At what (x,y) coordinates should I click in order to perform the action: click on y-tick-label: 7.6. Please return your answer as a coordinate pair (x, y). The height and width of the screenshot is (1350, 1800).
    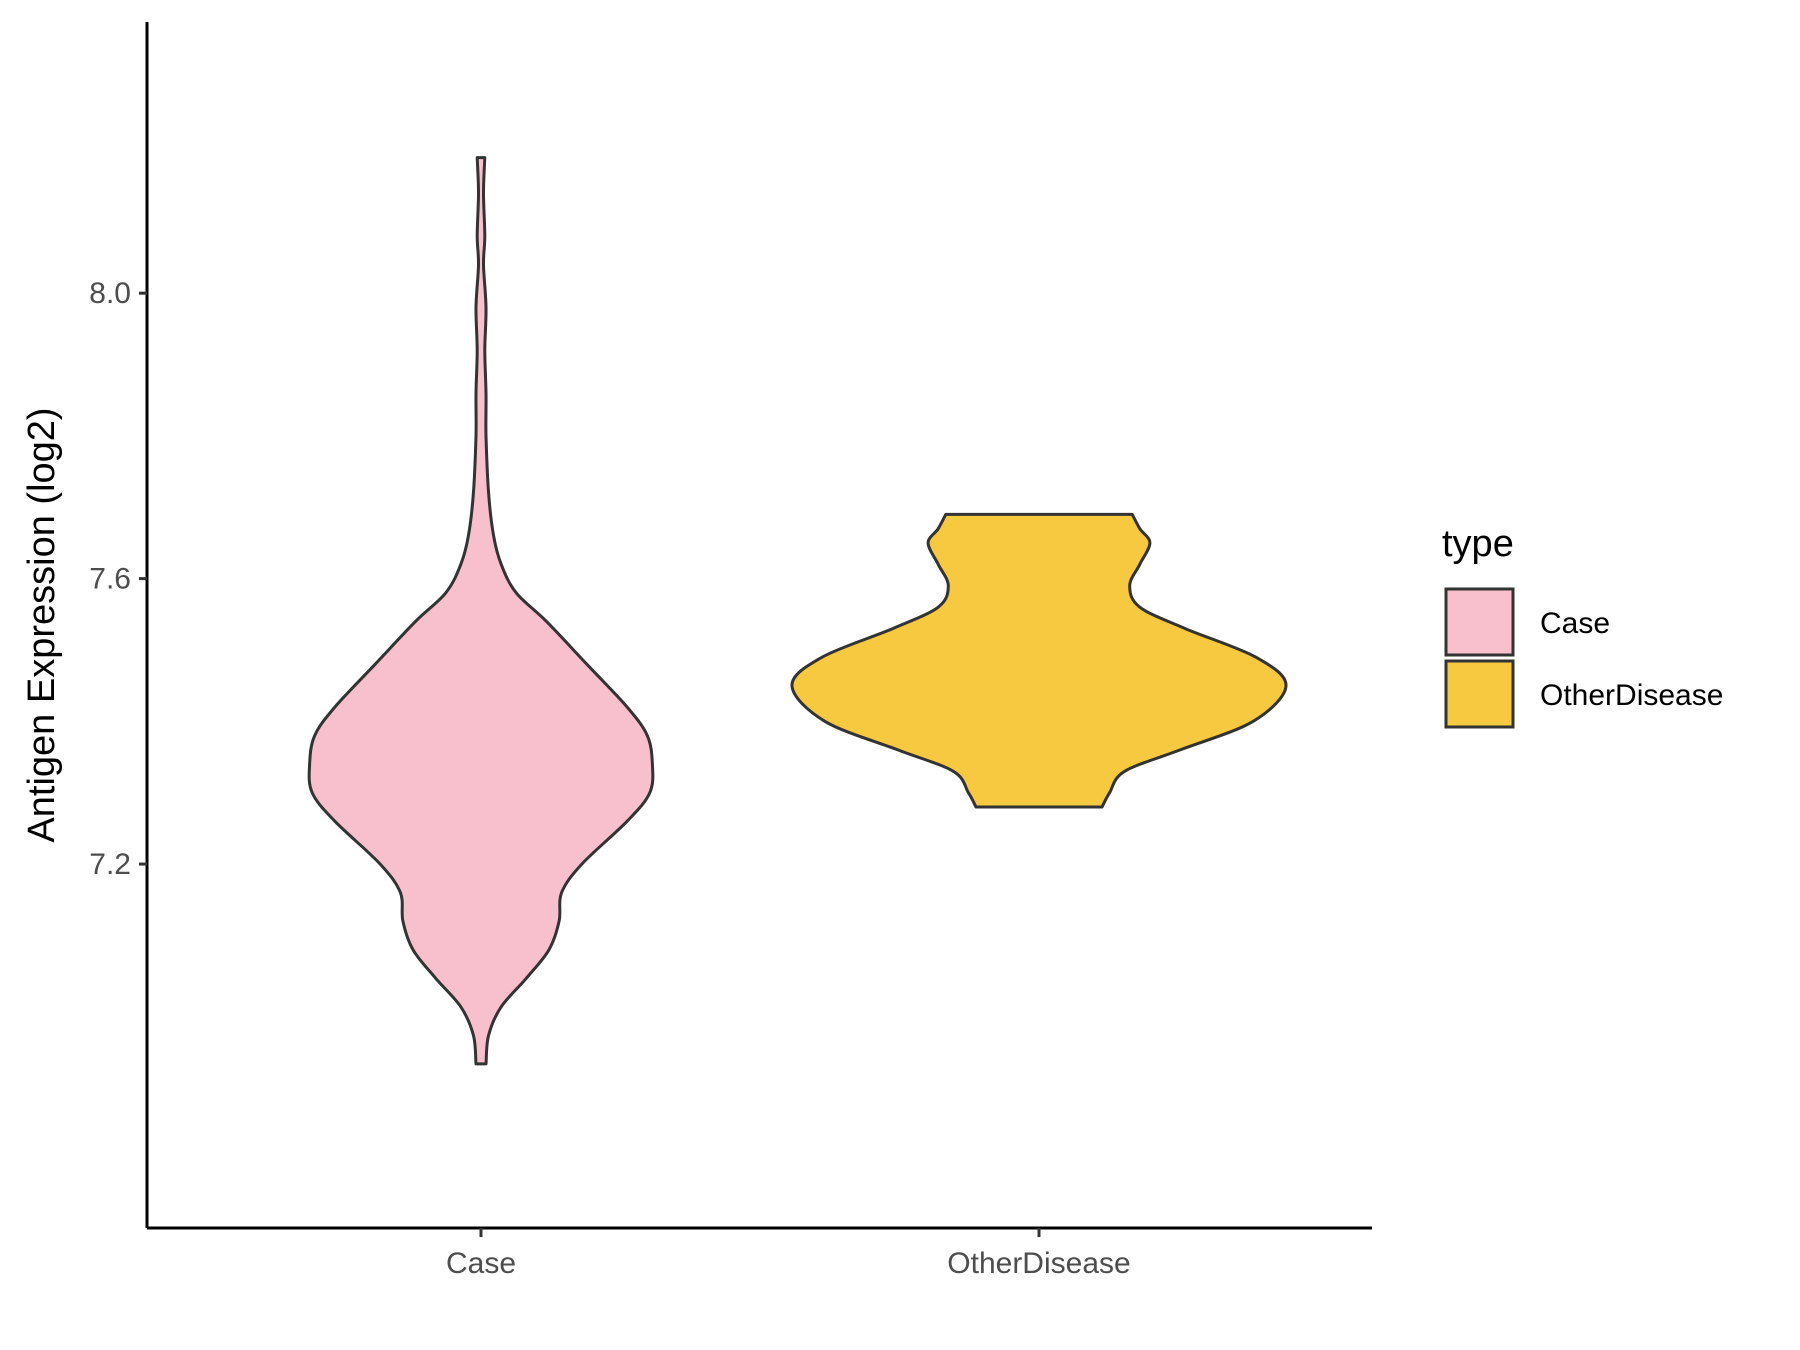
    Looking at the image, I should click on (110, 579).